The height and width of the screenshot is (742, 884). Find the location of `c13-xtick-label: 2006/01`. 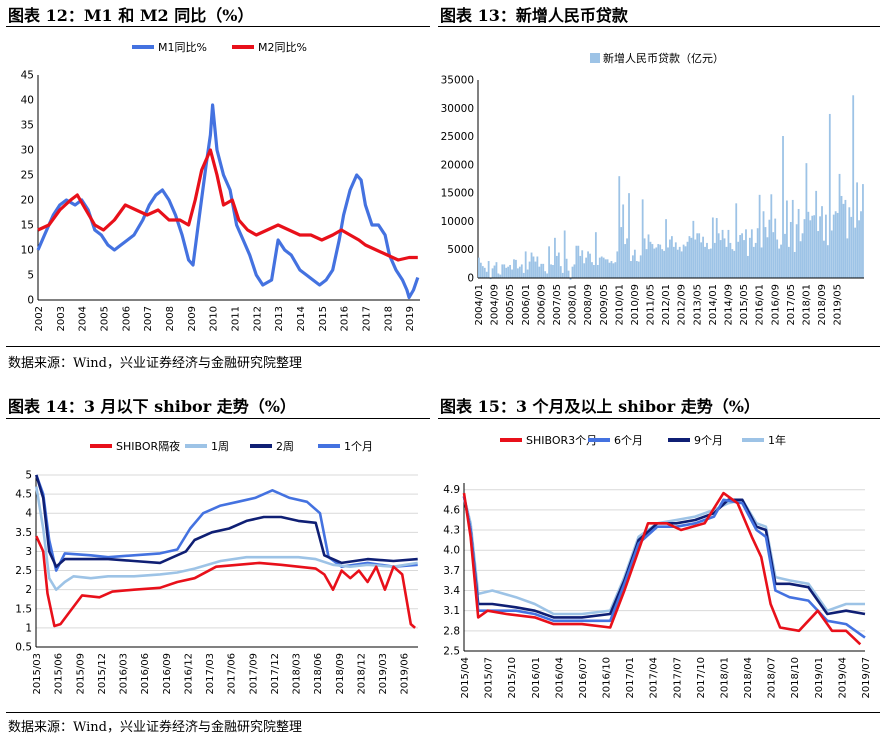

c13-xtick-label: 2006/01 is located at coordinates (526, 305).